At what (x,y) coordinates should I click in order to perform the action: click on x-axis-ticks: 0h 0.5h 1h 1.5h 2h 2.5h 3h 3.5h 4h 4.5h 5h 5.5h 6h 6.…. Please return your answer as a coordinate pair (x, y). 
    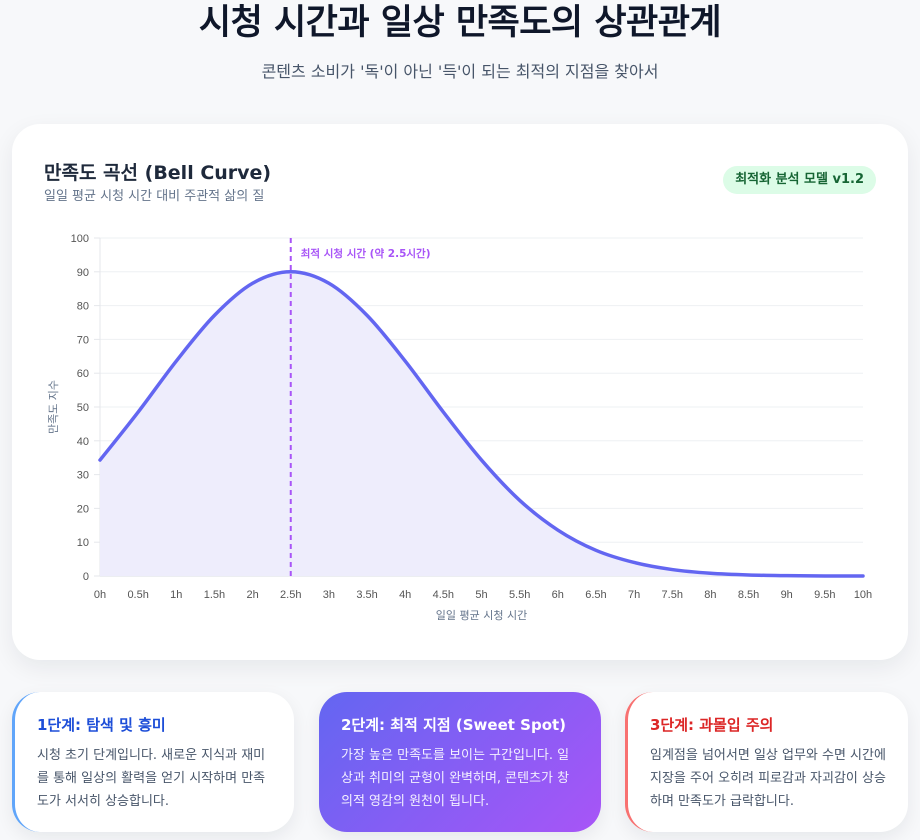
    Looking at the image, I should click on (483, 595).